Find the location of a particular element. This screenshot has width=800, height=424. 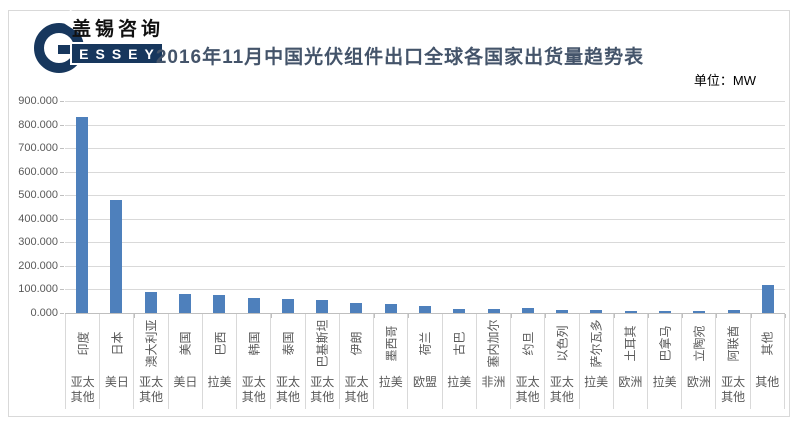

category-name-text: 韩国 is located at coordinates (254, 343).